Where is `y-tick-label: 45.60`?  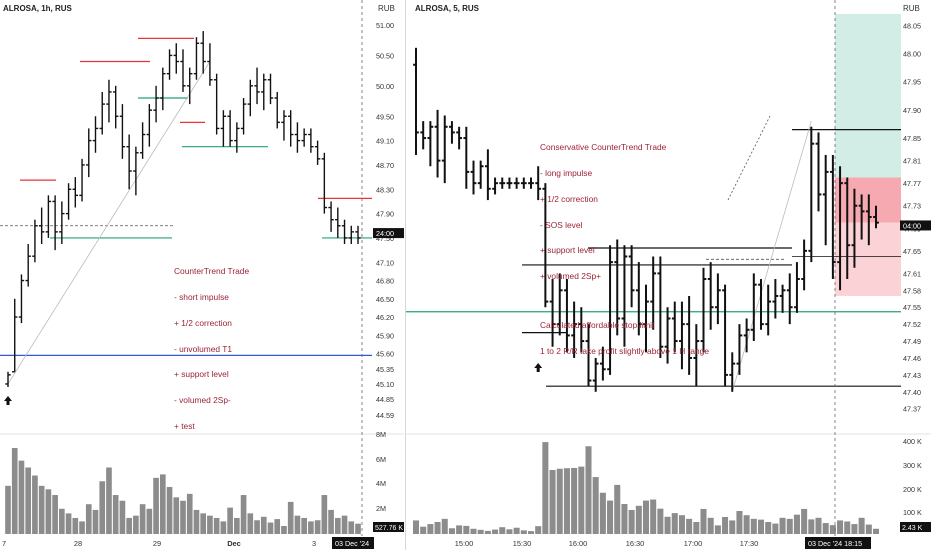
y-tick-label: 45.60 is located at coordinates (385, 354).